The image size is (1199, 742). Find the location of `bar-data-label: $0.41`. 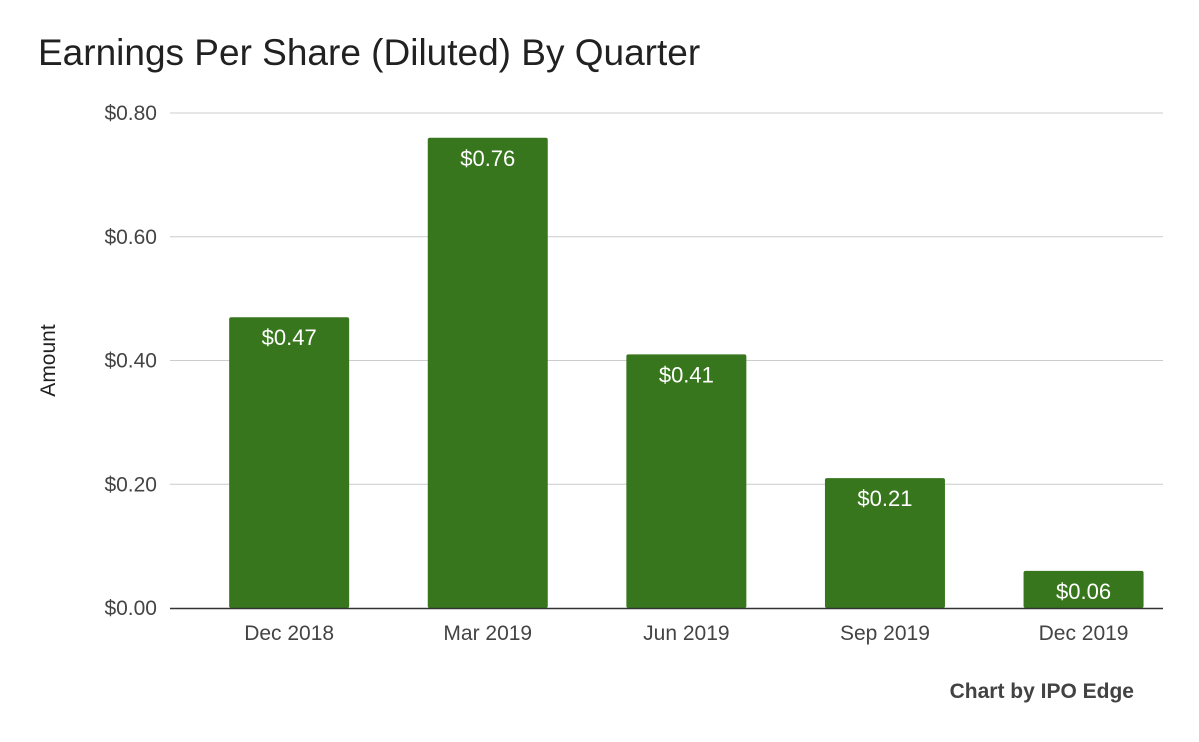

bar-data-label: $0.41 is located at coordinates (686, 374).